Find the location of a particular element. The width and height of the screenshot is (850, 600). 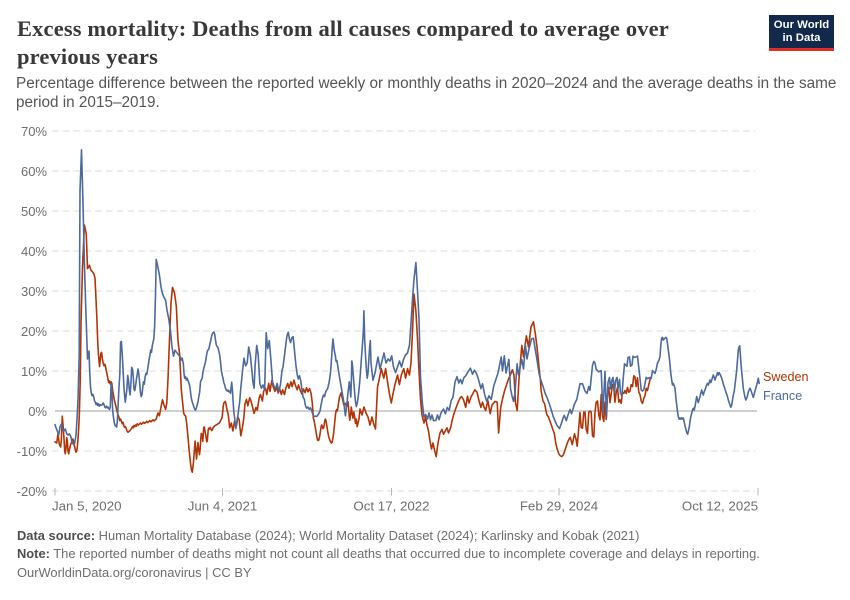

svg-text: 30% is located at coordinates (34, 291).